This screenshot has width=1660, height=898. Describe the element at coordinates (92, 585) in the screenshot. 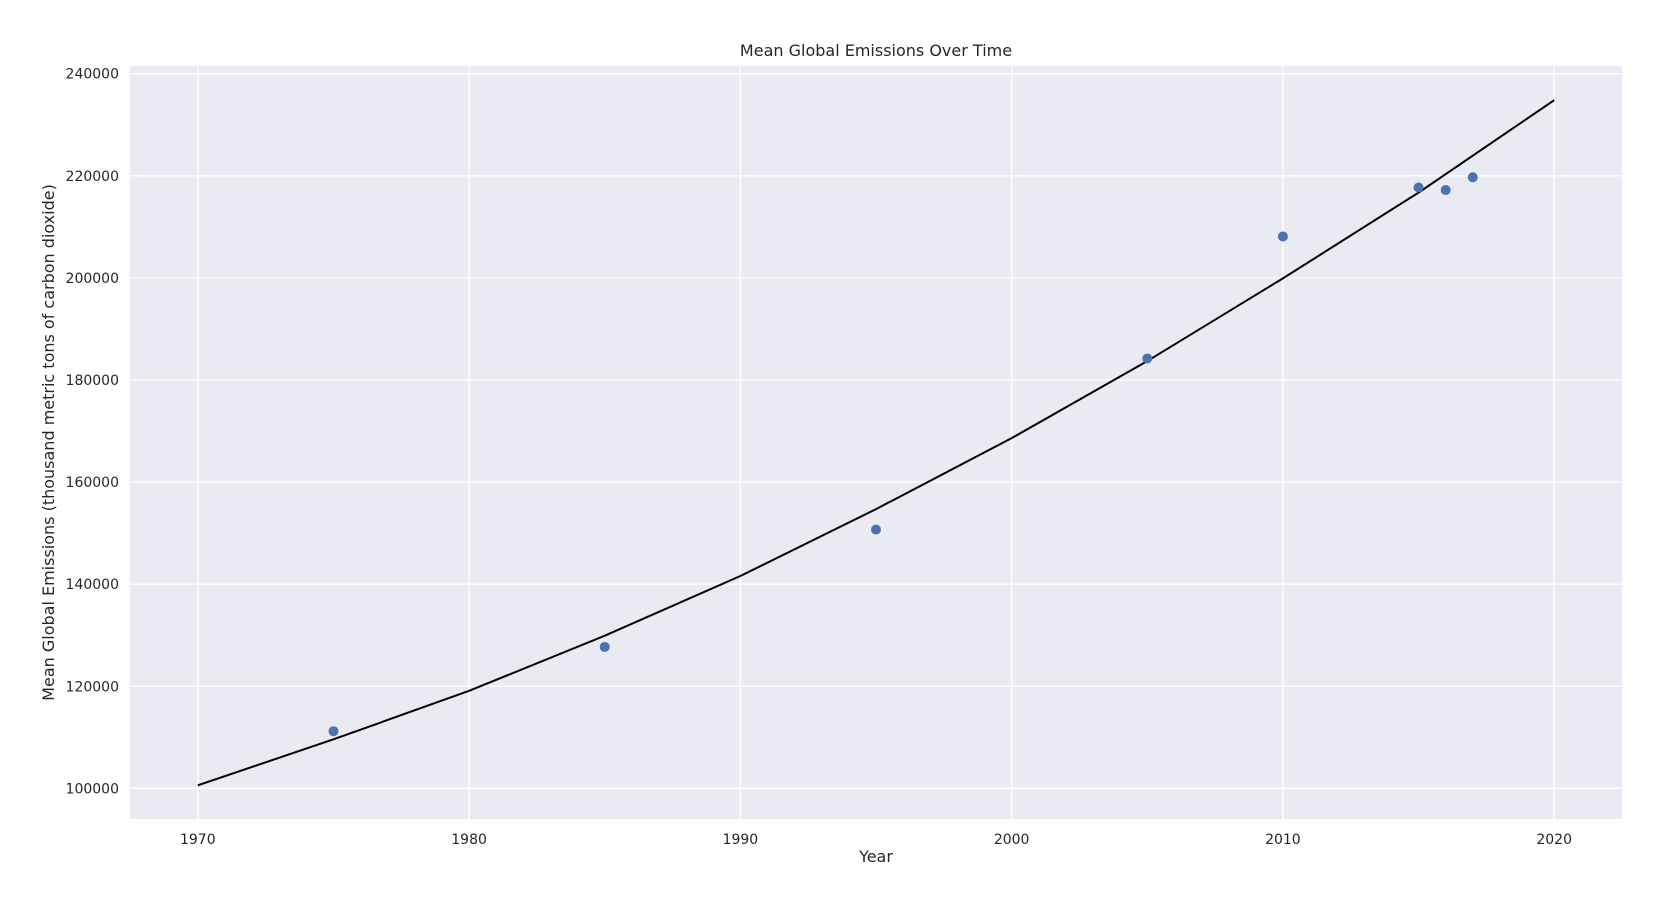

I see `y-tick-label: 140000` at that location.